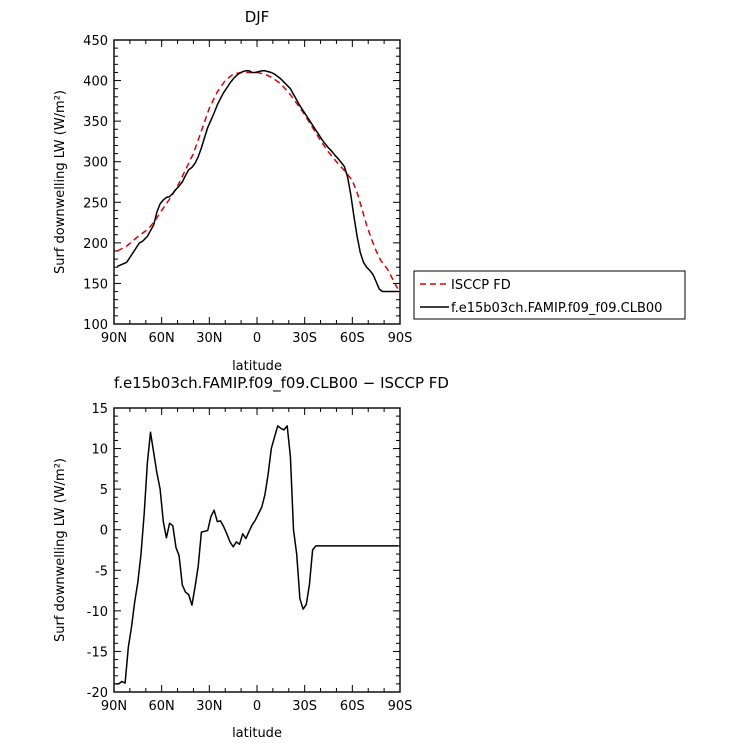  Describe the element at coordinates (97, 693) in the screenshot. I see `bottom-y-tick-label: -20` at that location.